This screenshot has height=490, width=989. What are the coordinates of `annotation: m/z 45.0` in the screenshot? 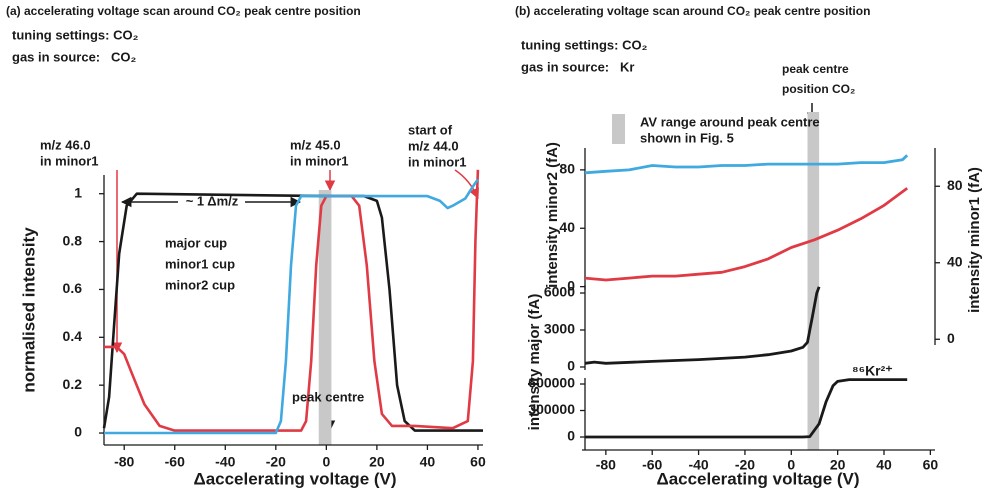 It's located at (315, 144).